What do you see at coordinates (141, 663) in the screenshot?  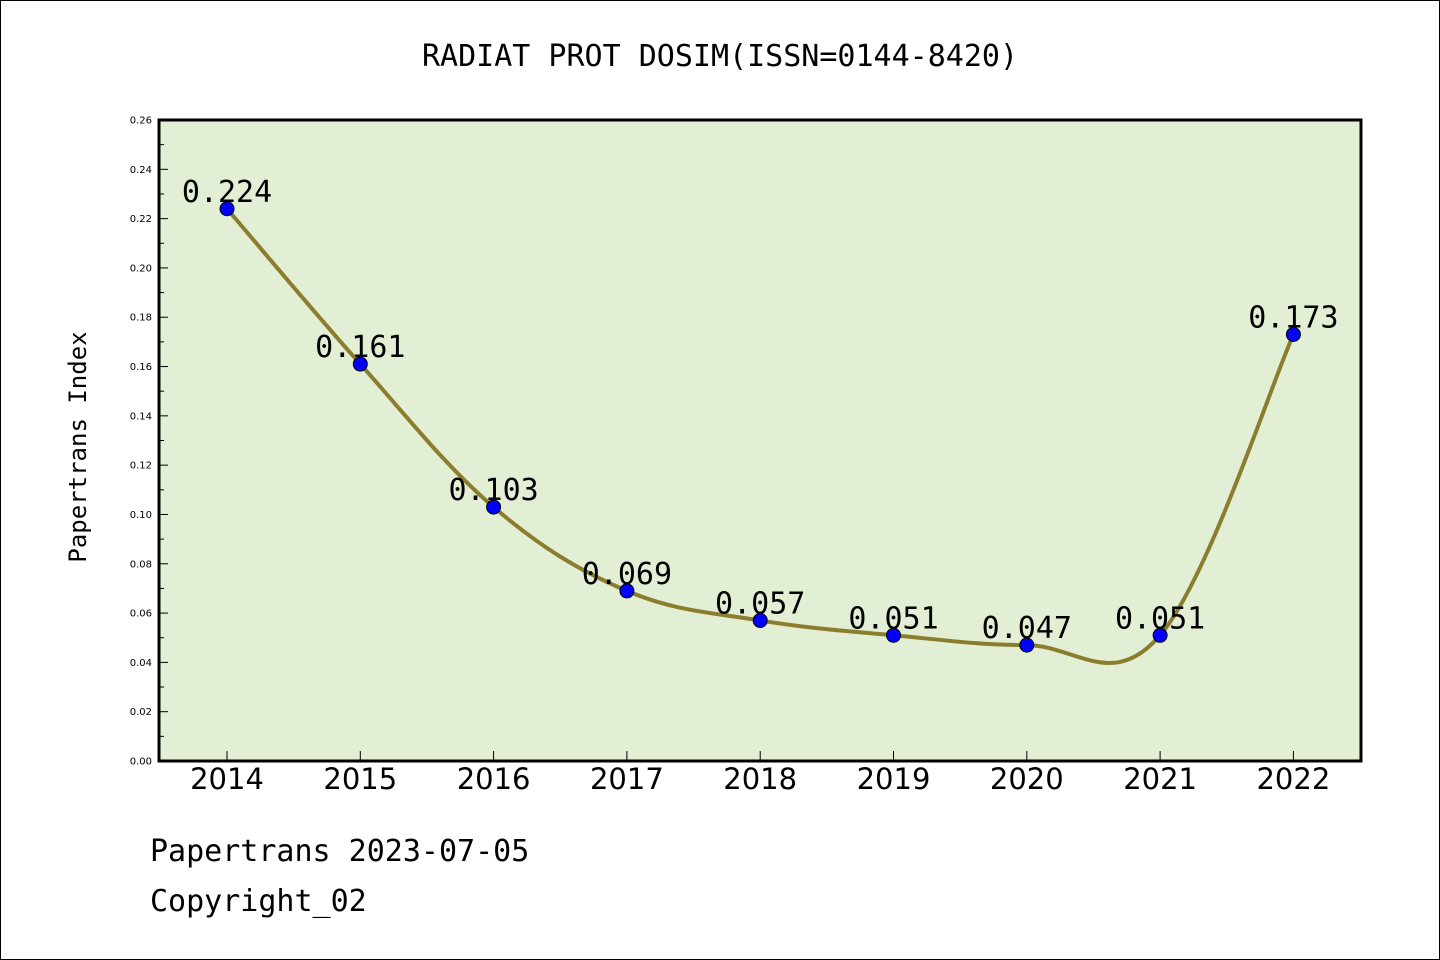 I see `y-tick-label: 0.04` at bounding box center [141, 663].